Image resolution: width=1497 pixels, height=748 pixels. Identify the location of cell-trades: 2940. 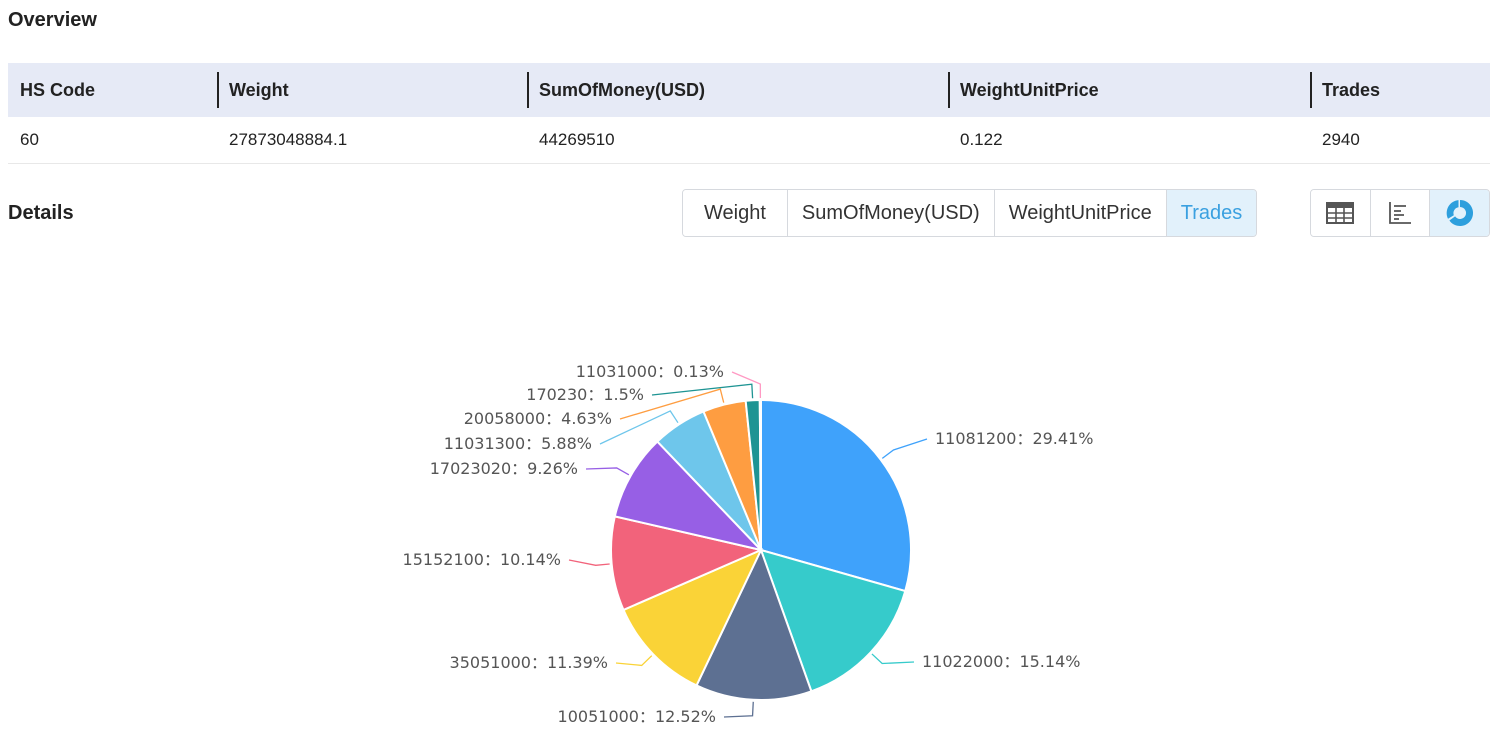
(1400, 140).